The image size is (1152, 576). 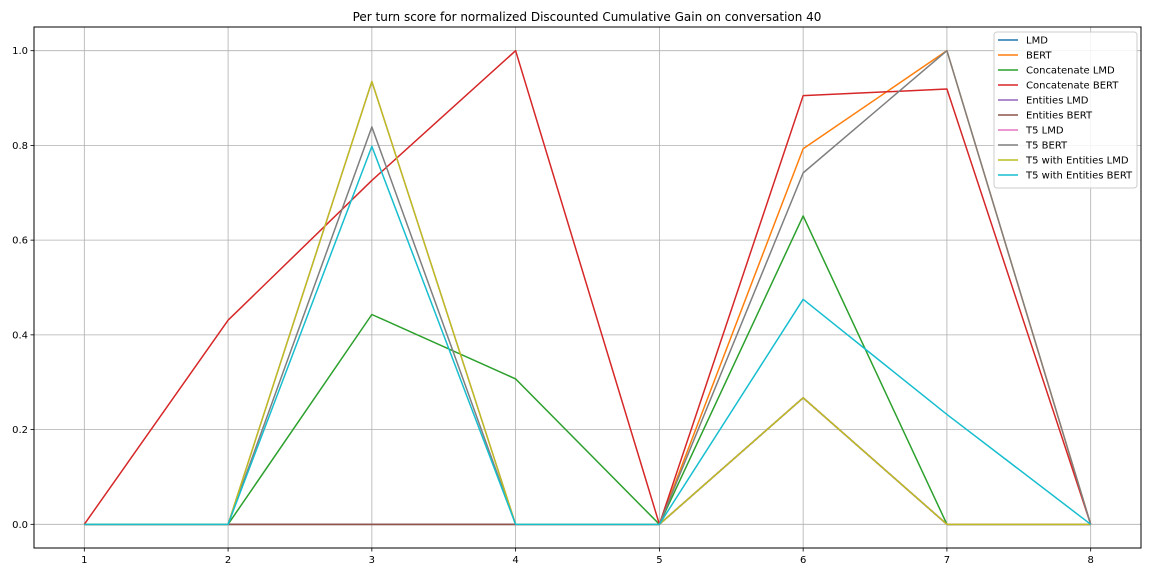 I want to click on x-tick-label: 6, so click(x=803, y=560).